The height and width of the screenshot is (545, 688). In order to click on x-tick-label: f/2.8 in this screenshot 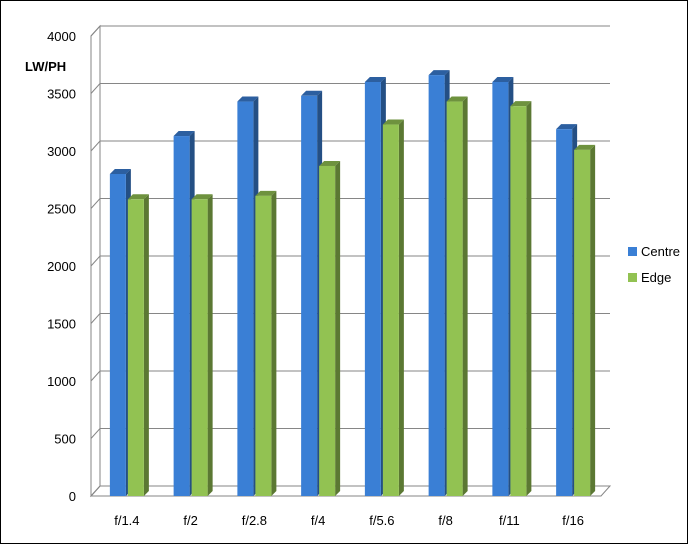, I will do `click(254, 520)`.